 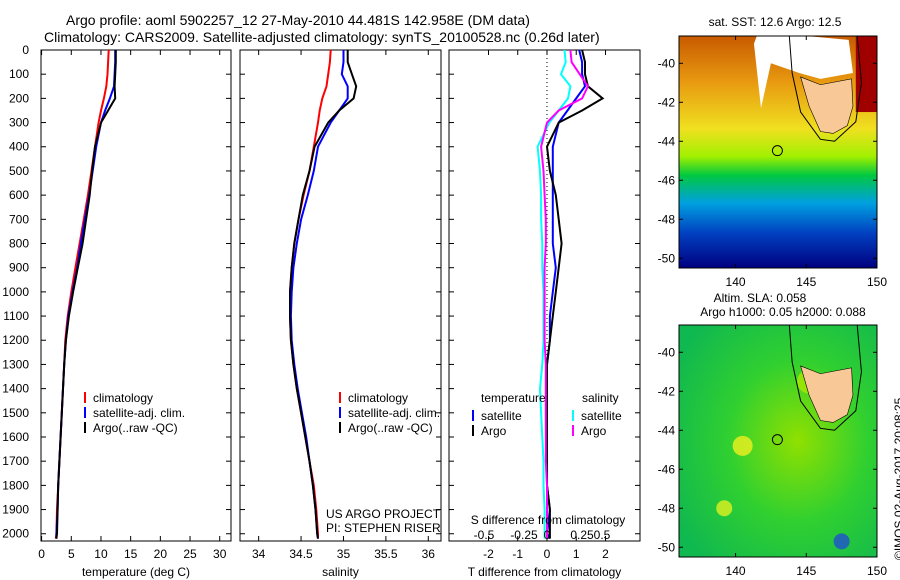 I want to click on bathymetry-contour, so click(x=825, y=377).